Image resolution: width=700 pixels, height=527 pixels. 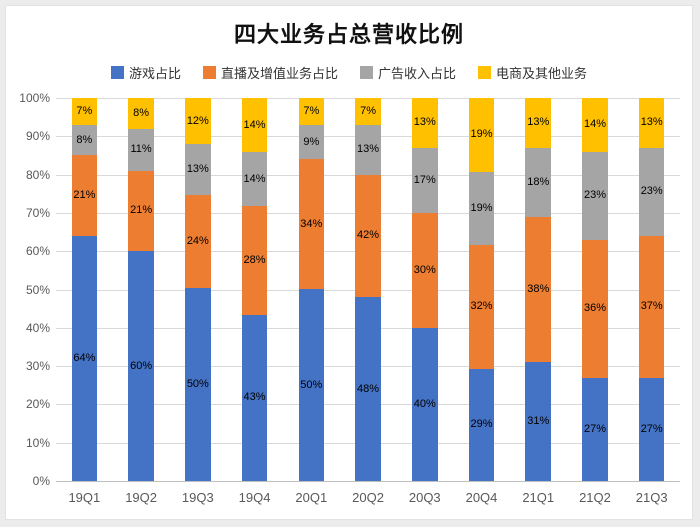 I want to click on legend-label: 游戏占比, so click(x=154, y=73).